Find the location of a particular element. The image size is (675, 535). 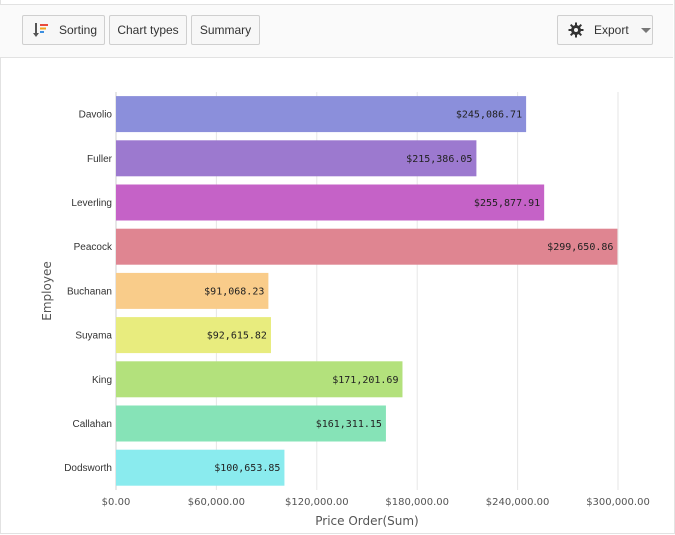

chart-types-button: Chart types is located at coordinates (148, 30).